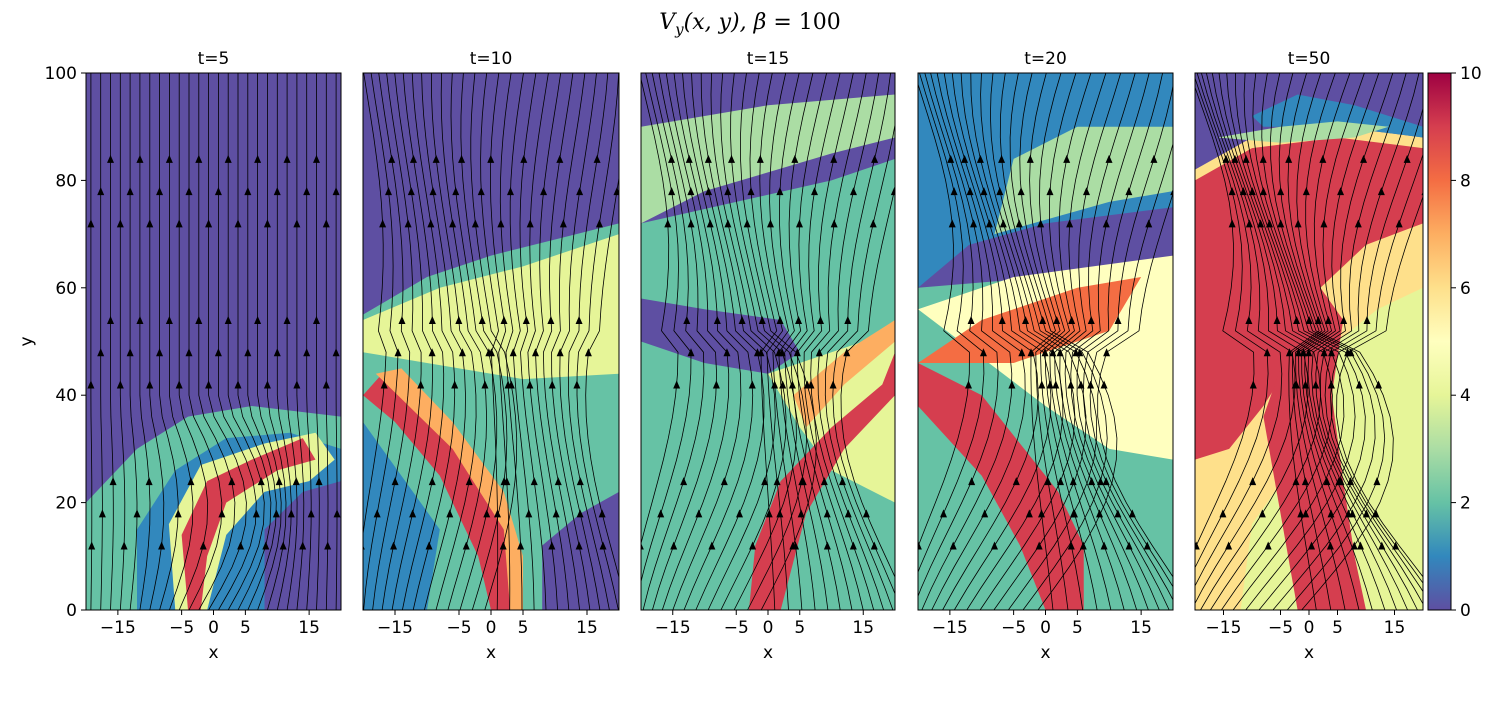 This screenshot has height=704, width=1500. I want to click on x-tick-label: 15, so click(1141, 628).